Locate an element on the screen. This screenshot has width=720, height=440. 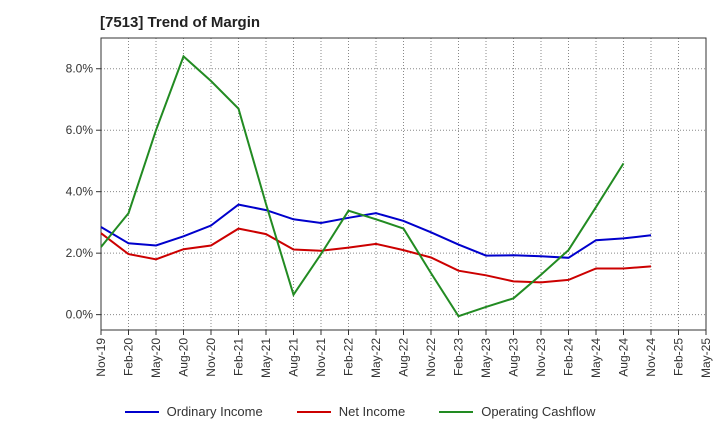
y-tick-label: 8.0% is located at coordinates (80, 69).